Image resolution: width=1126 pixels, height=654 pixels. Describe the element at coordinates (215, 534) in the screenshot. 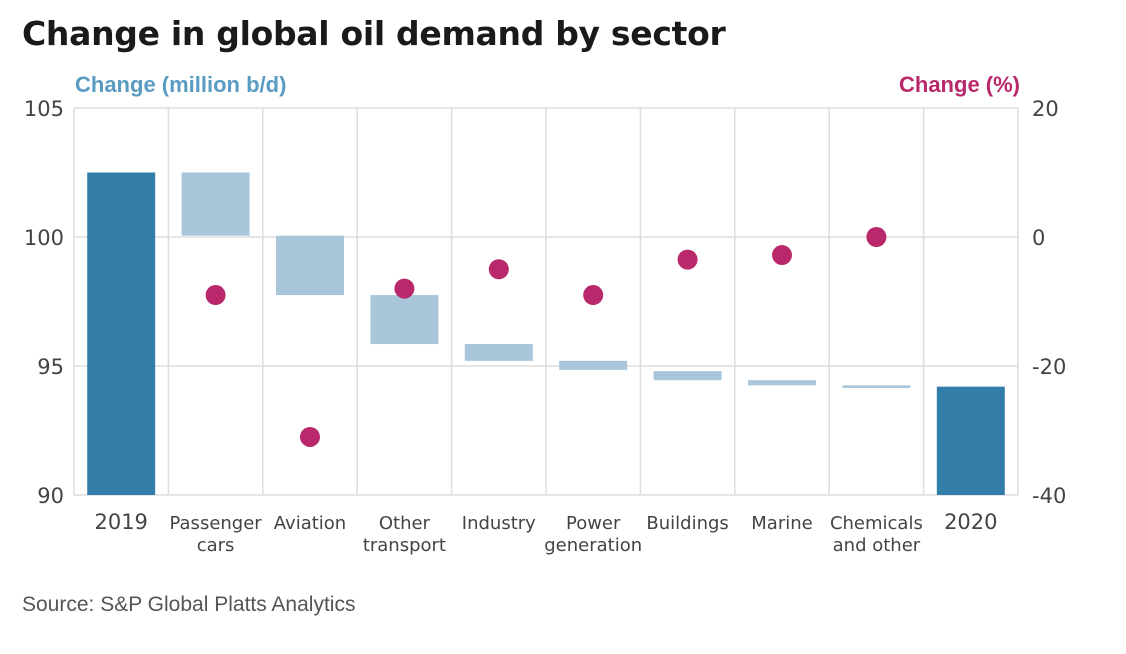

I see `category-label: Passenger cars` at that location.